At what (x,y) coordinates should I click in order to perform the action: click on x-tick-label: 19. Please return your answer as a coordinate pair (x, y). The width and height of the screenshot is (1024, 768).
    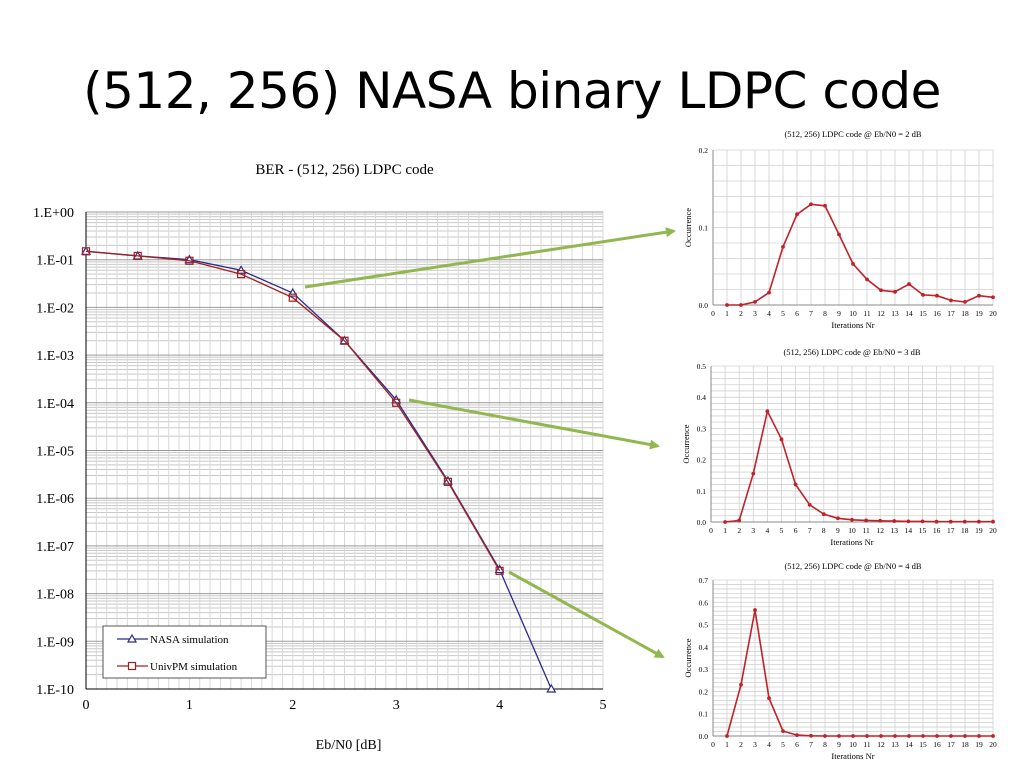
    Looking at the image, I should click on (979, 744).